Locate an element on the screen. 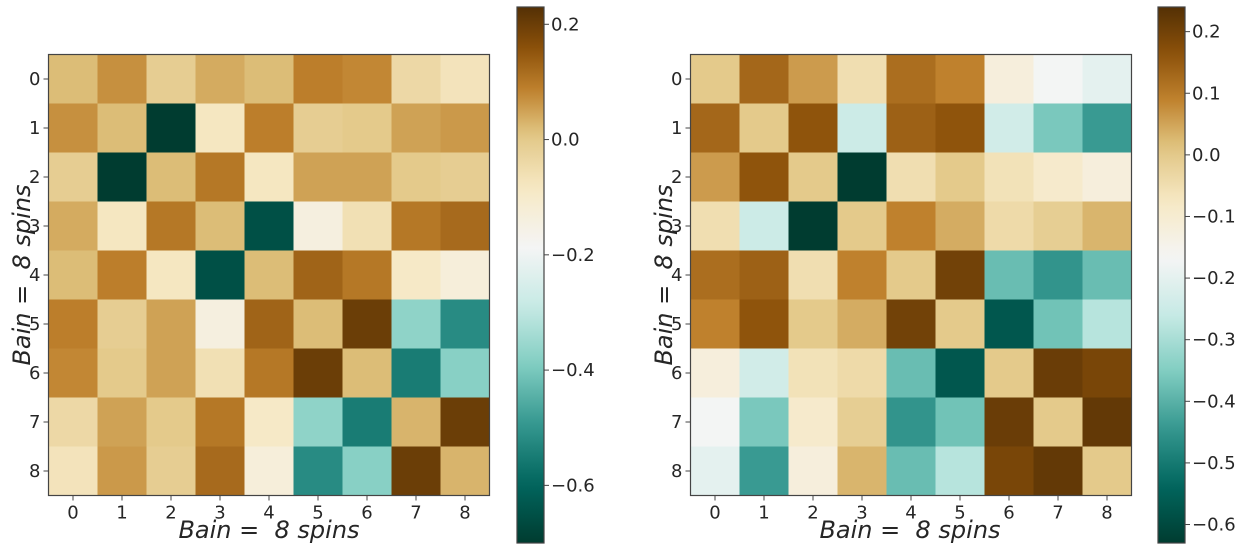 This screenshot has width=1235, height=548. x-tick-label: 2 is located at coordinates (812, 513).